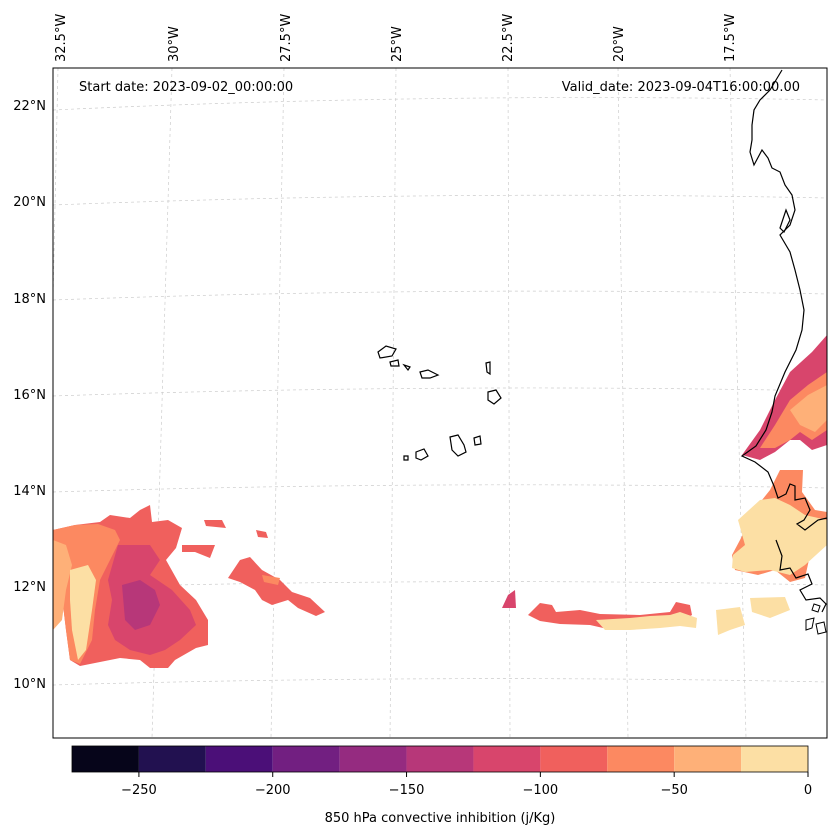  What do you see at coordinates (619, 44) in the screenshot?
I see `lon-label: 20°W` at bounding box center [619, 44].